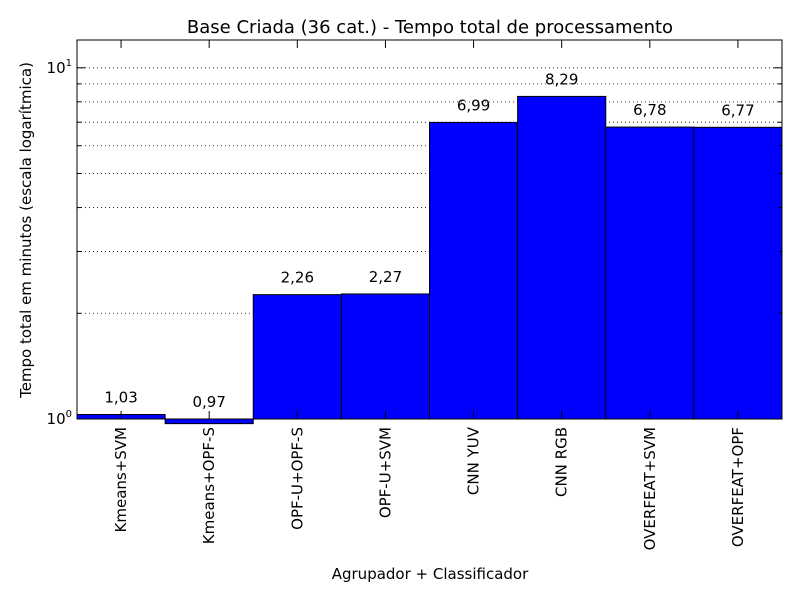 The image size is (800, 600). Describe the element at coordinates (297, 278) in the screenshot. I see `data-label: 2,26` at that location.